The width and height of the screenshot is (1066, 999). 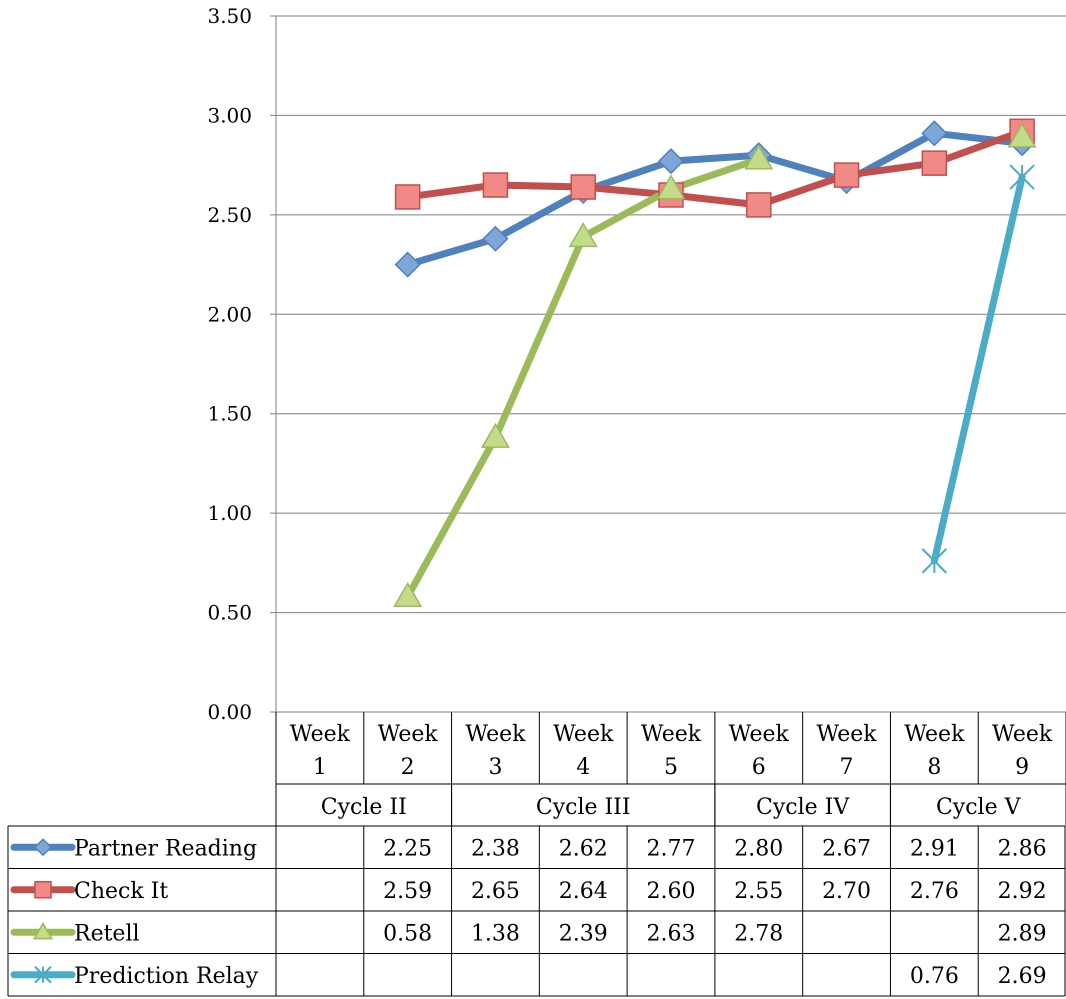 I want to click on cycle-label: Cycle II, so click(x=364, y=807).